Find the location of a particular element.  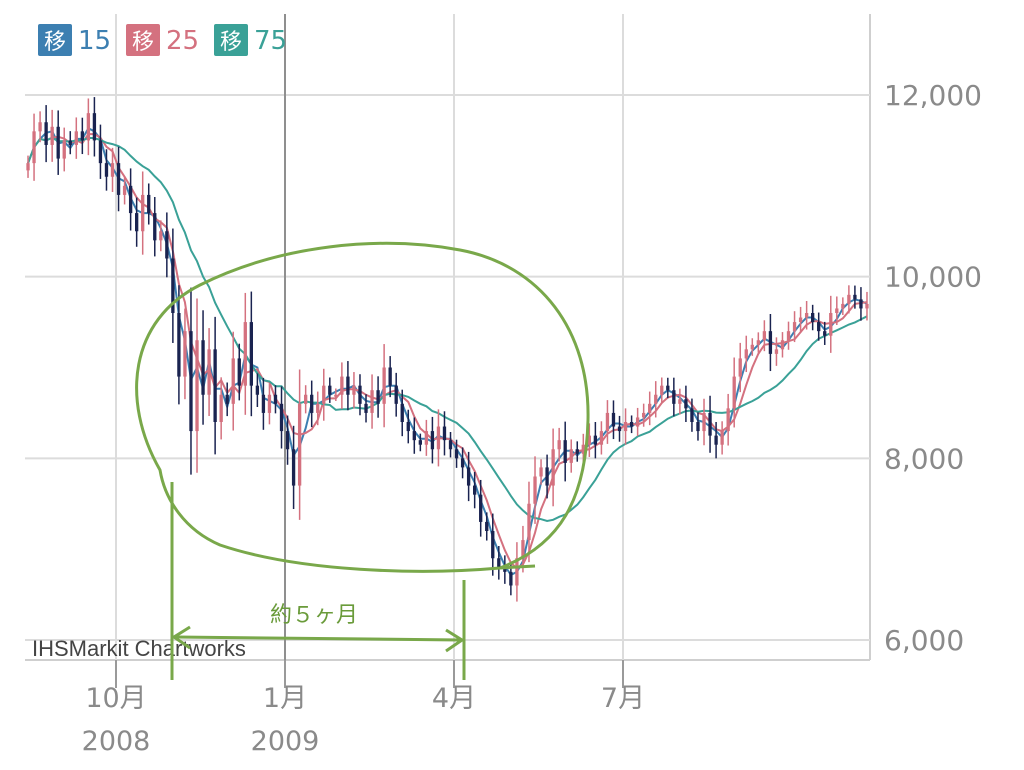

annotation-bottom-tick is located at coordinates (517, 567).